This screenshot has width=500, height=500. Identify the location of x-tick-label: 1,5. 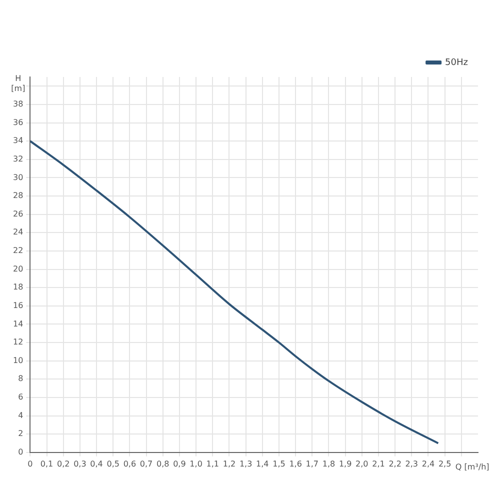
(279, 463).